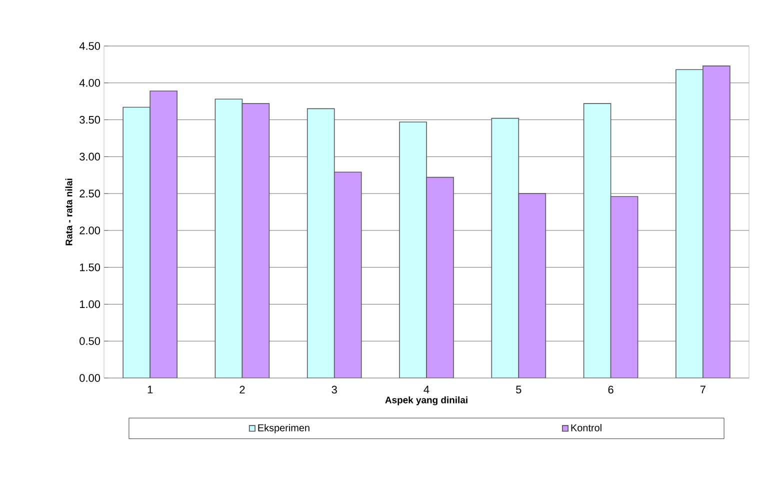 The height and width of the screenshot is (484, 758). What do you see at coordinates (90, 341) in the screenshot?
I see `y-tick-label: 0.50` at bounding box center [90, 341].